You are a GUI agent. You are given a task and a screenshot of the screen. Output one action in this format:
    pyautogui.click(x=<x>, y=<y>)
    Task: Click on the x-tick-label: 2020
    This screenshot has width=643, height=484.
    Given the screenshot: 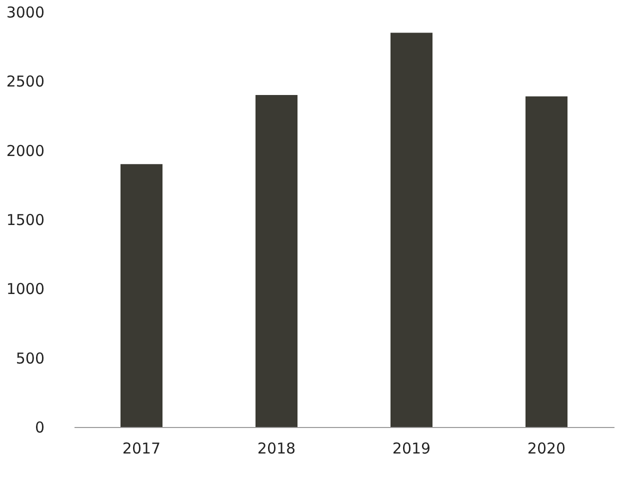 What is the action you would take?
    pyautogui.click(x=546, y=449)
    